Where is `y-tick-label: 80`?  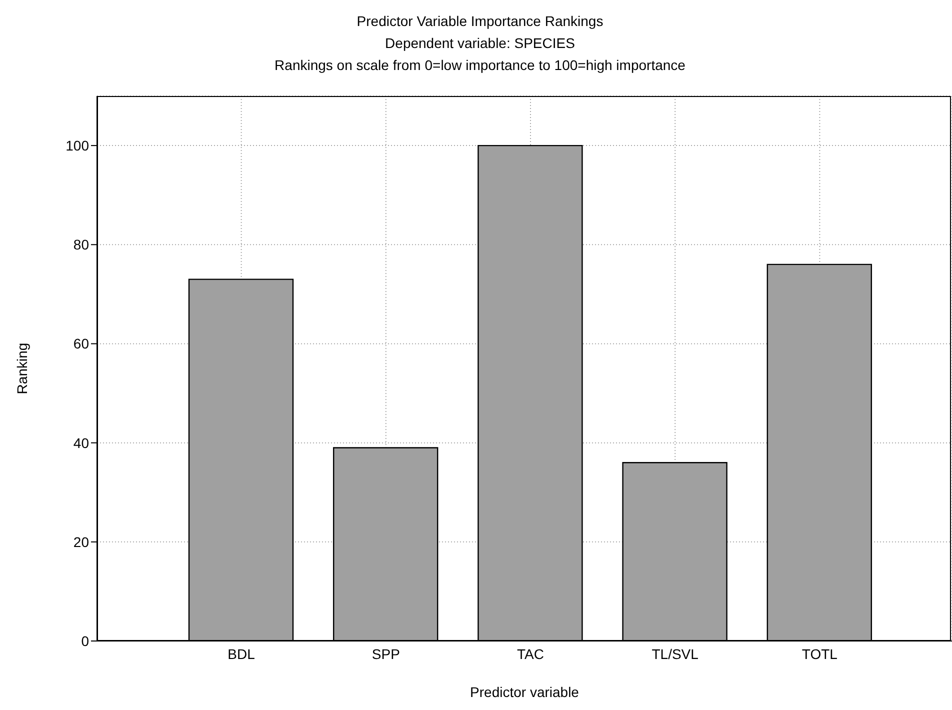 y-tick-label: 80 is located at coordinates (81, 244).